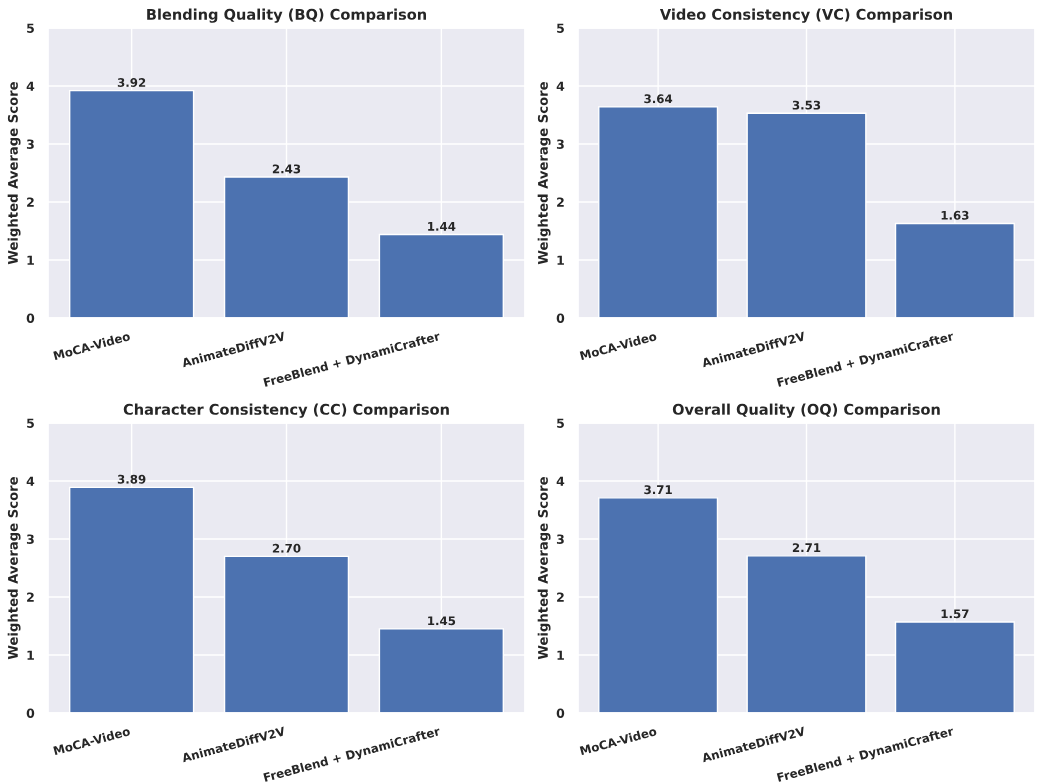 This screenshot has width=1045, height=782. Describe the element at coordinates (442, 226) in the screenshot. I see `data-label: 1.44` at that location.